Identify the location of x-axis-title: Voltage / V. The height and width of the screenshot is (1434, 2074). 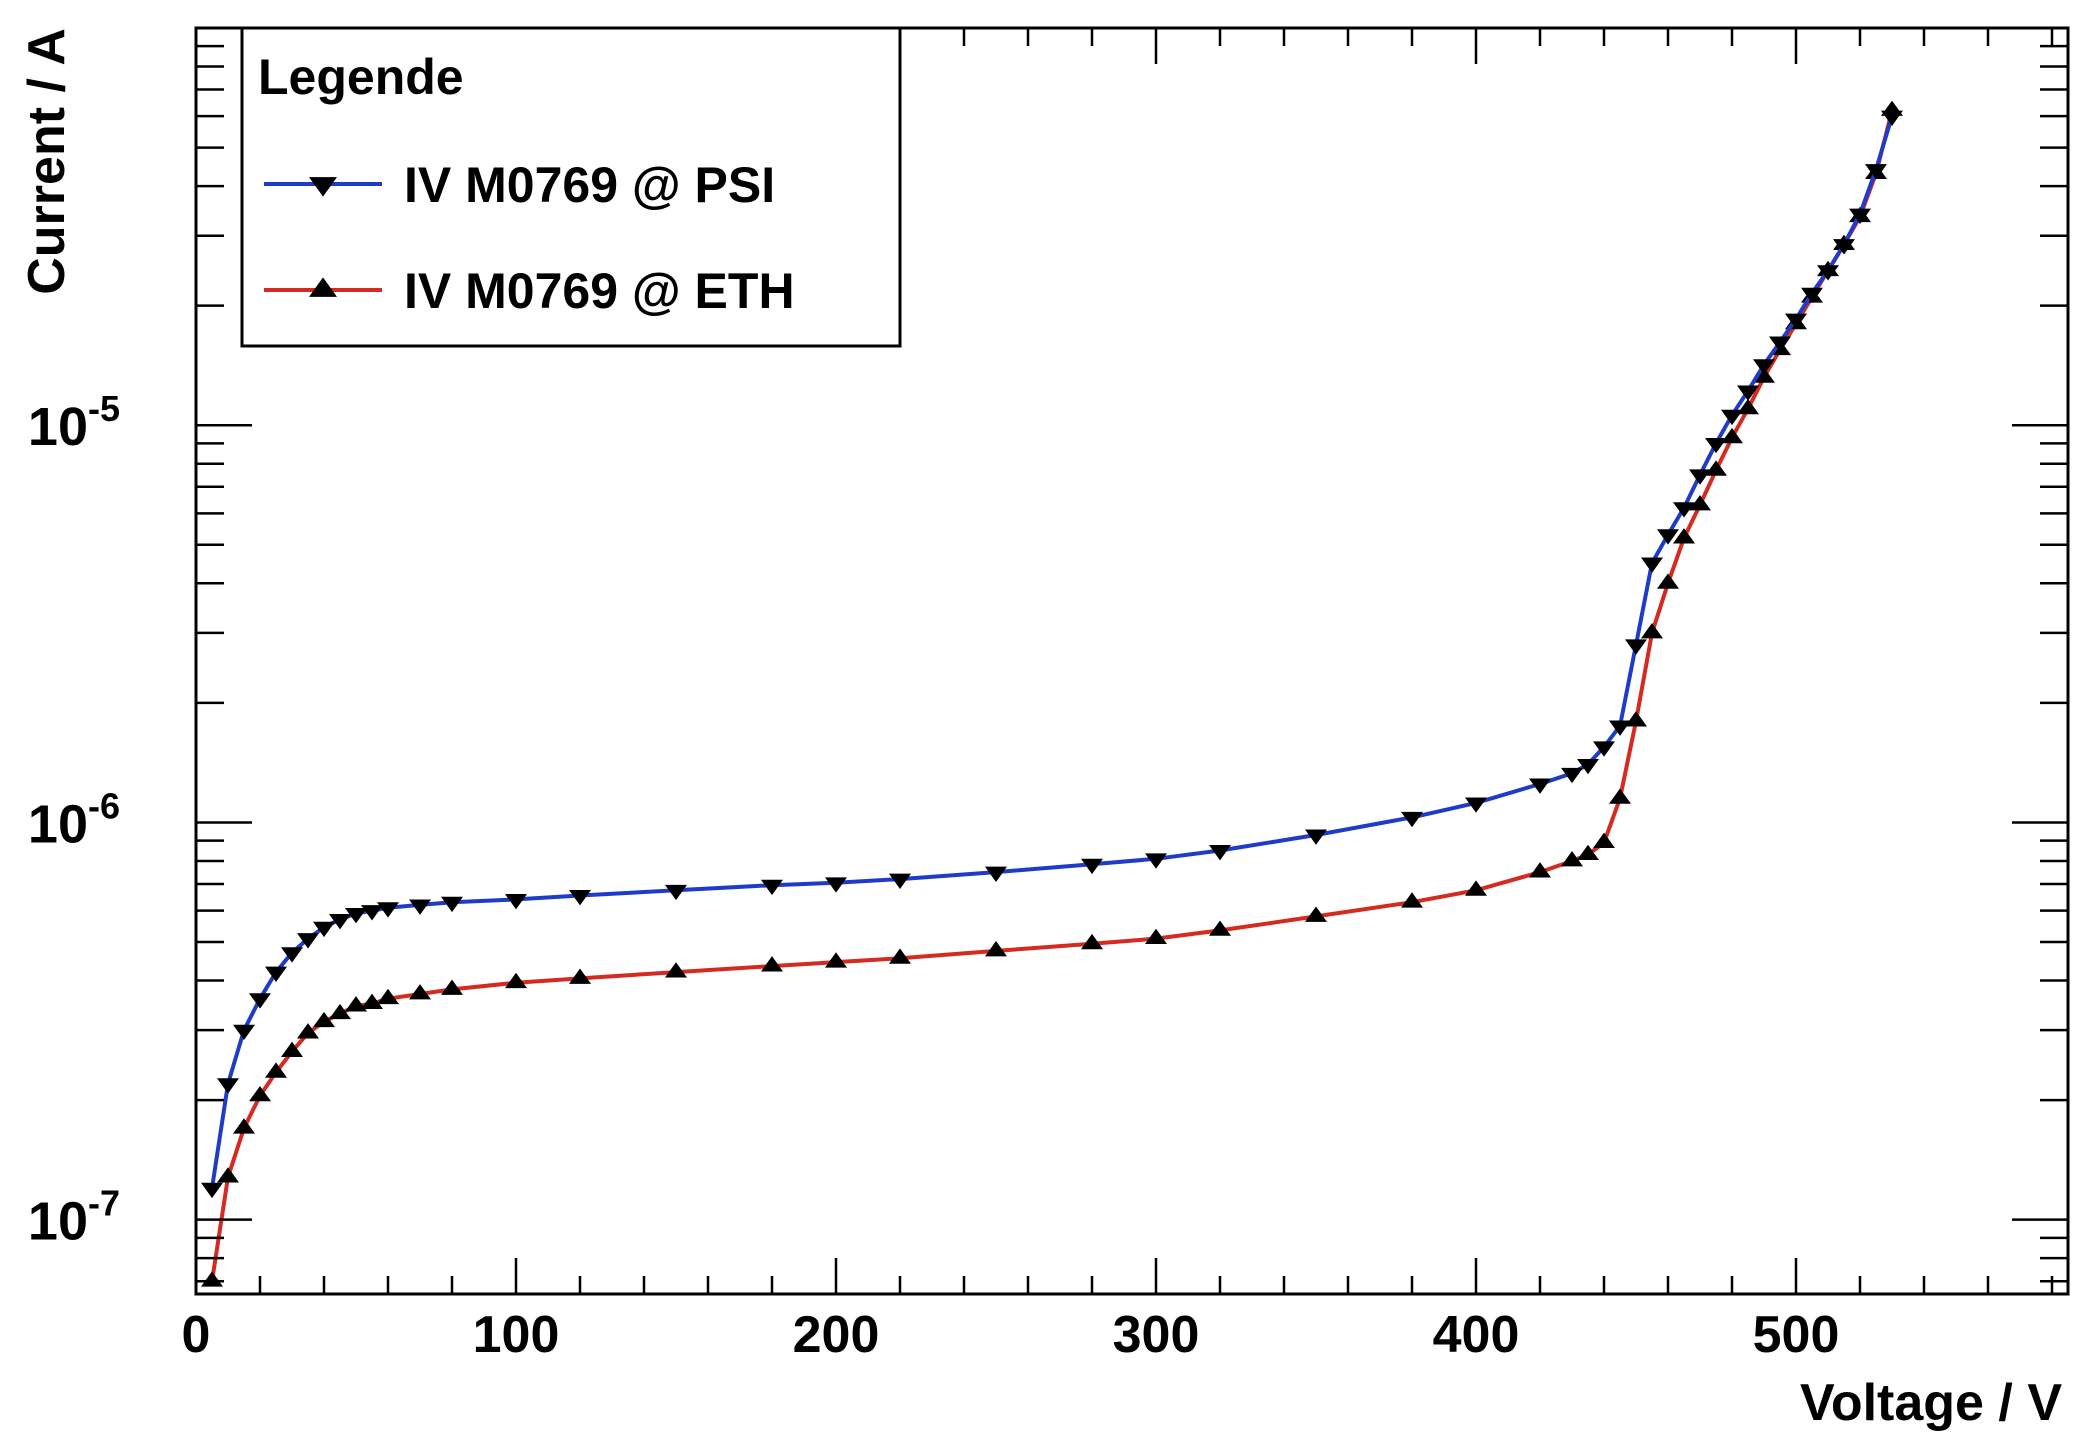
(1931, 1403).